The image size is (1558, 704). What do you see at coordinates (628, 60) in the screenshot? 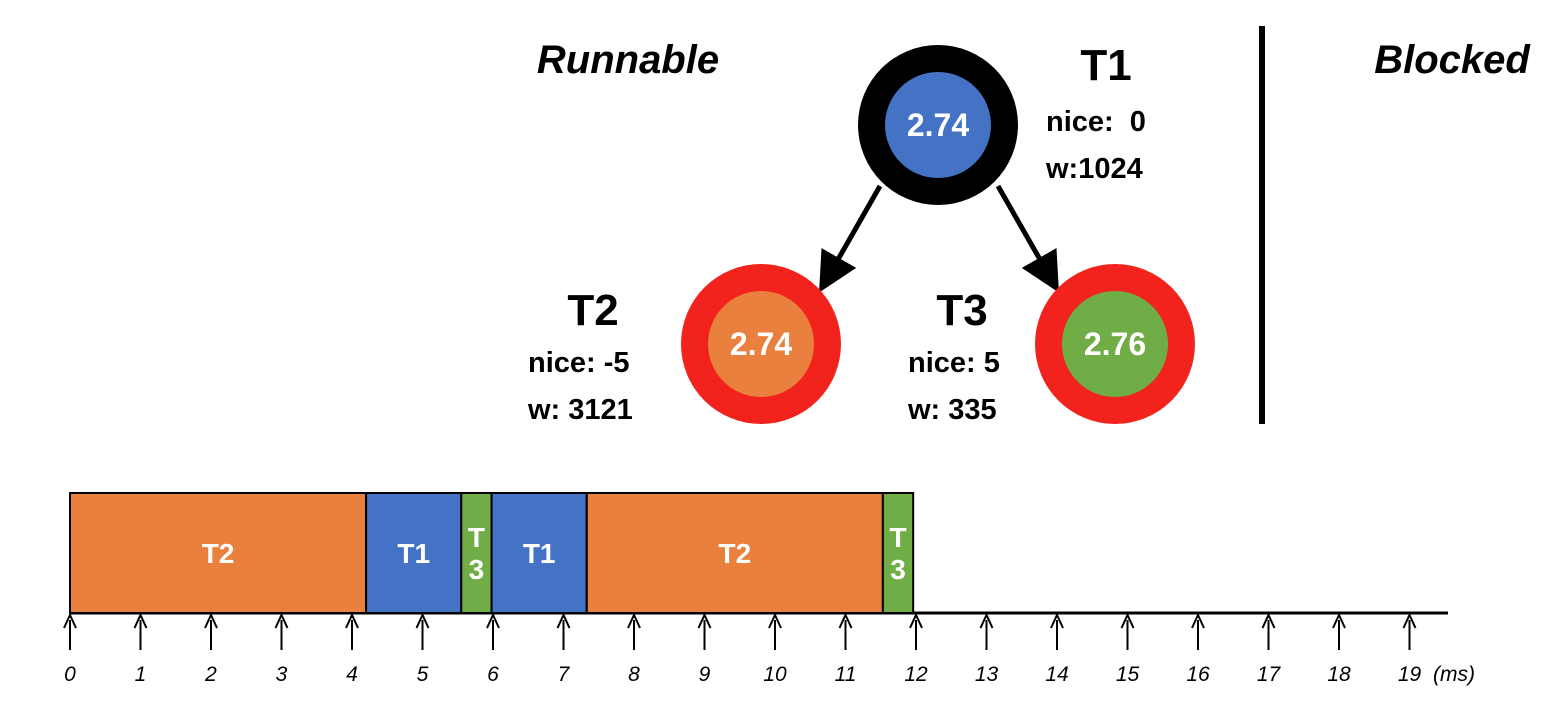
I see `runnable-label: Runnable` at bounding box center [628, 60].